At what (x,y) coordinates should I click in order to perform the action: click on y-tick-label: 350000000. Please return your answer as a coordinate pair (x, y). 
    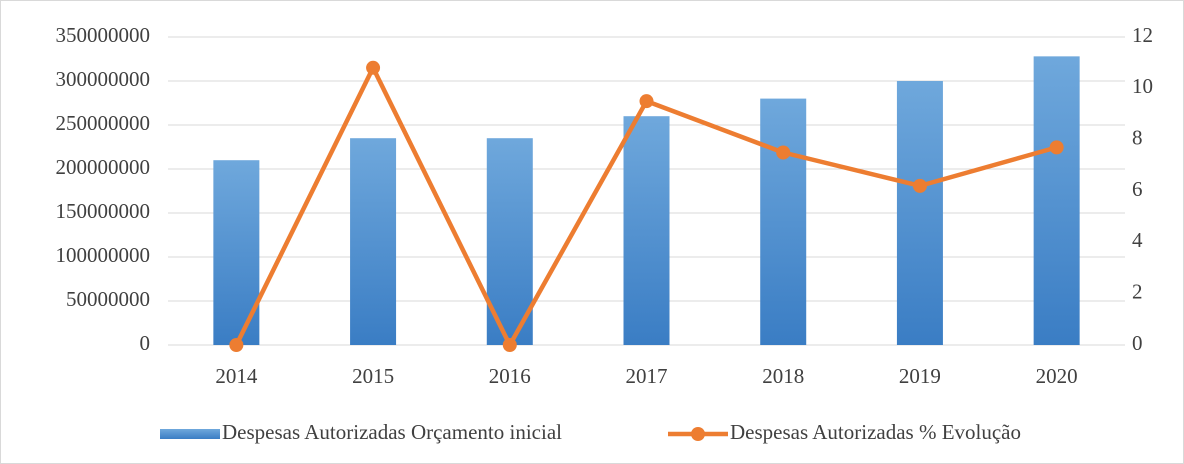
    Looking at the image, I should click on (103, 35).